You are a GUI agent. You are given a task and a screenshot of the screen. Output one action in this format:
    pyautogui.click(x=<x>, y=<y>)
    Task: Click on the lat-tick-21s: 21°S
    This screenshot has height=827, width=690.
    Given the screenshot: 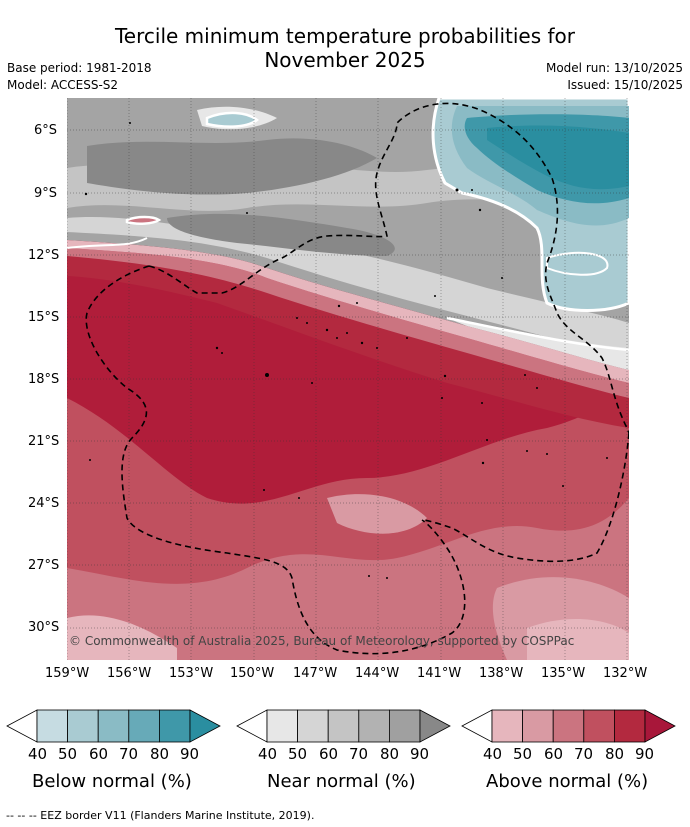 What is the action you would take?
    pyautogui.click(x=44, y=441)
    